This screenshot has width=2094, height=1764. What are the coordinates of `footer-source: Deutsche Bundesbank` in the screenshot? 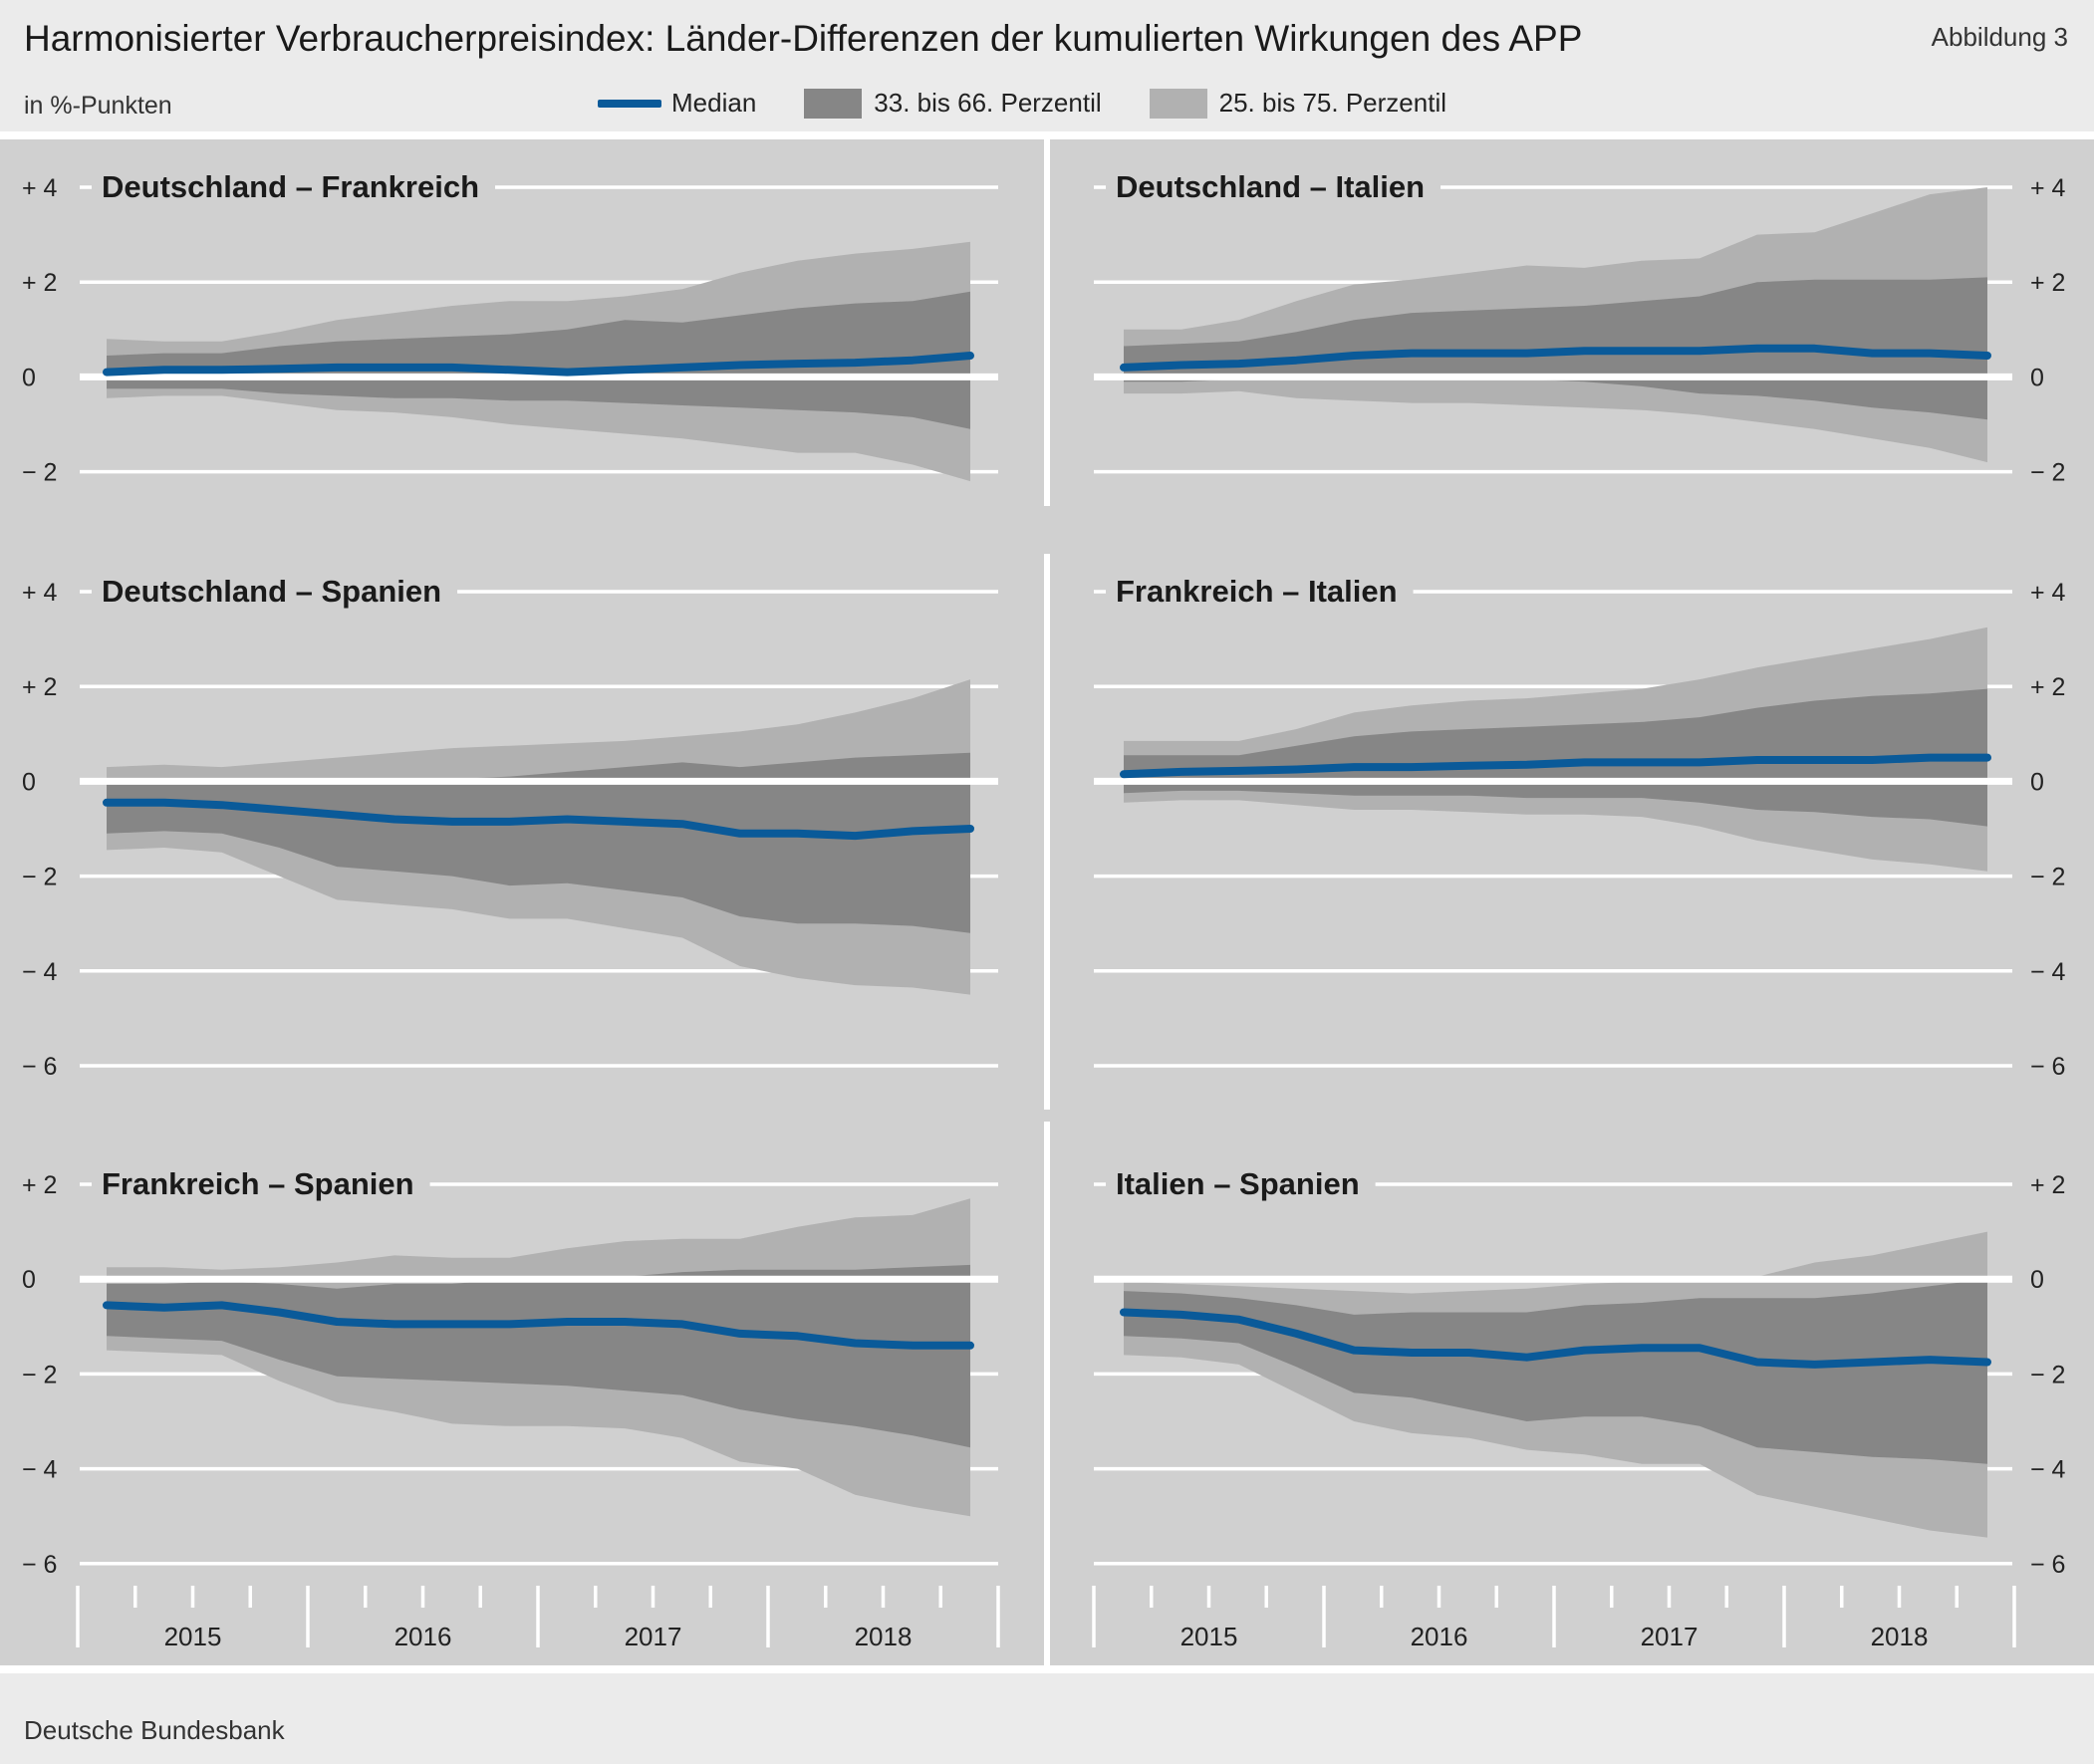 It's located at (154, 1730).